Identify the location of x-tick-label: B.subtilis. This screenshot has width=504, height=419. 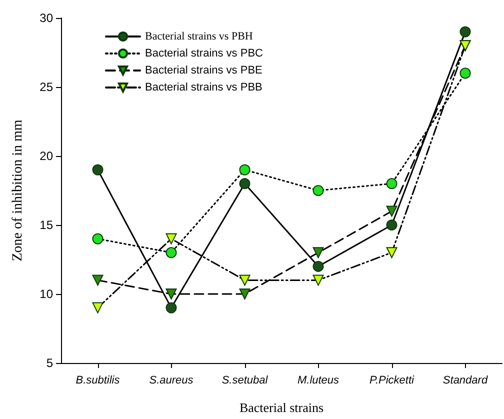
(98, 380).